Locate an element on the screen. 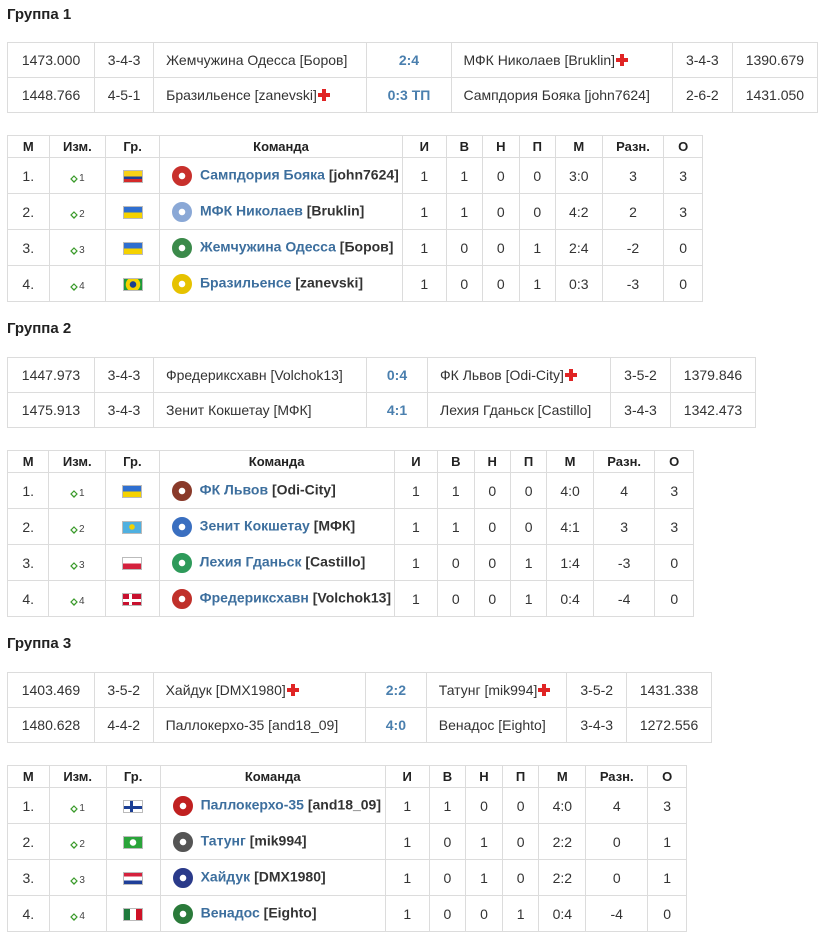  away-team: Венадос [Eighto] is located at coordinates (496, 725).